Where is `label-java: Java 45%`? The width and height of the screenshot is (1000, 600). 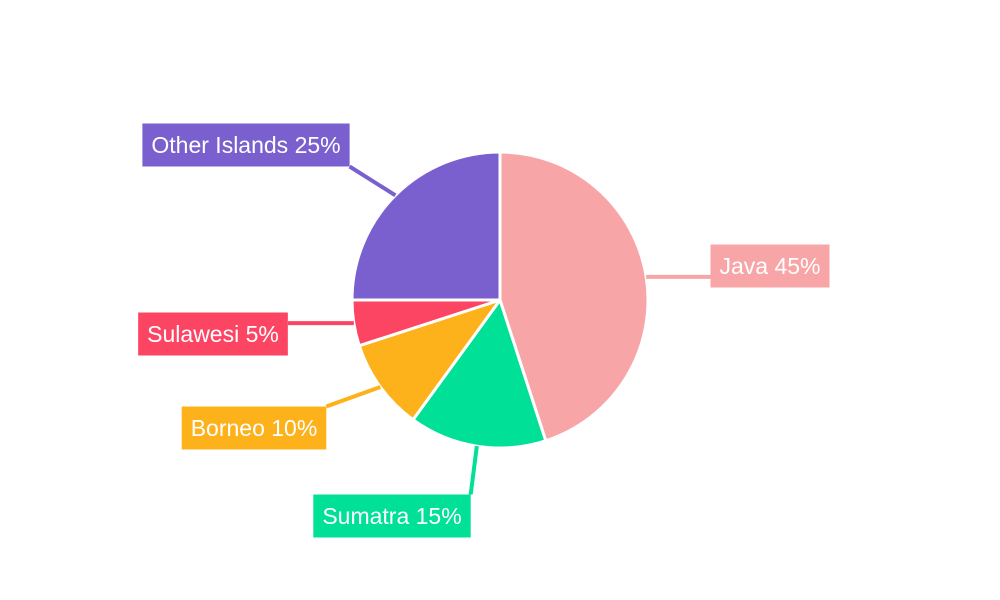 label-java: Java 45% is located at coordinates (770, 266).